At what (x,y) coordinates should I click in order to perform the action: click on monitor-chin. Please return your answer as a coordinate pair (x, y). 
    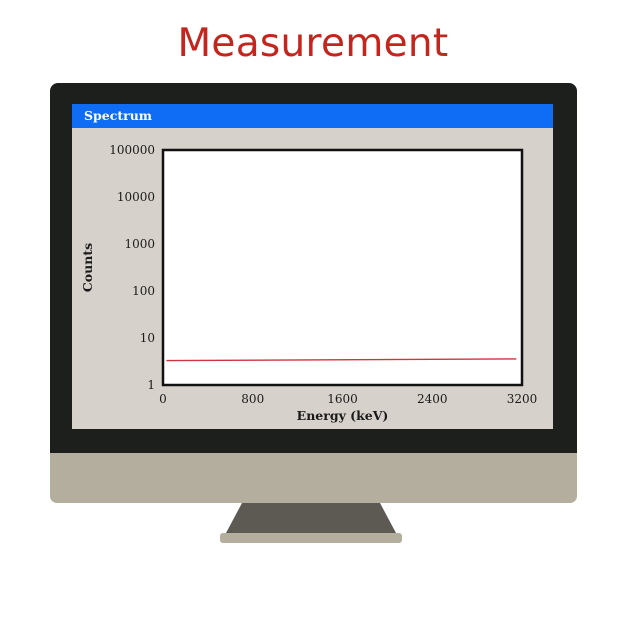
    Looking at the image, I should click on (313, 478).